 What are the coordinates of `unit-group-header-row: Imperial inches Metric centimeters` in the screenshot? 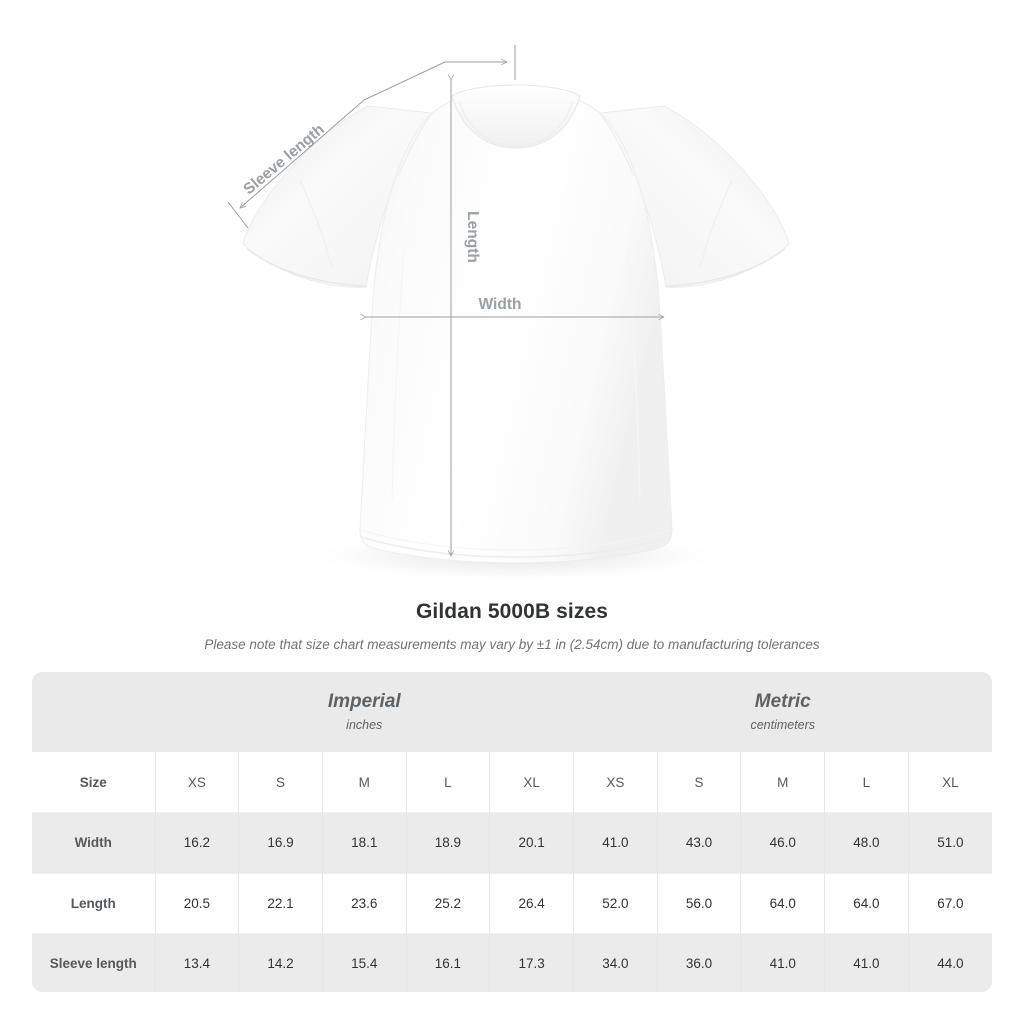 It's located at (512, 712).